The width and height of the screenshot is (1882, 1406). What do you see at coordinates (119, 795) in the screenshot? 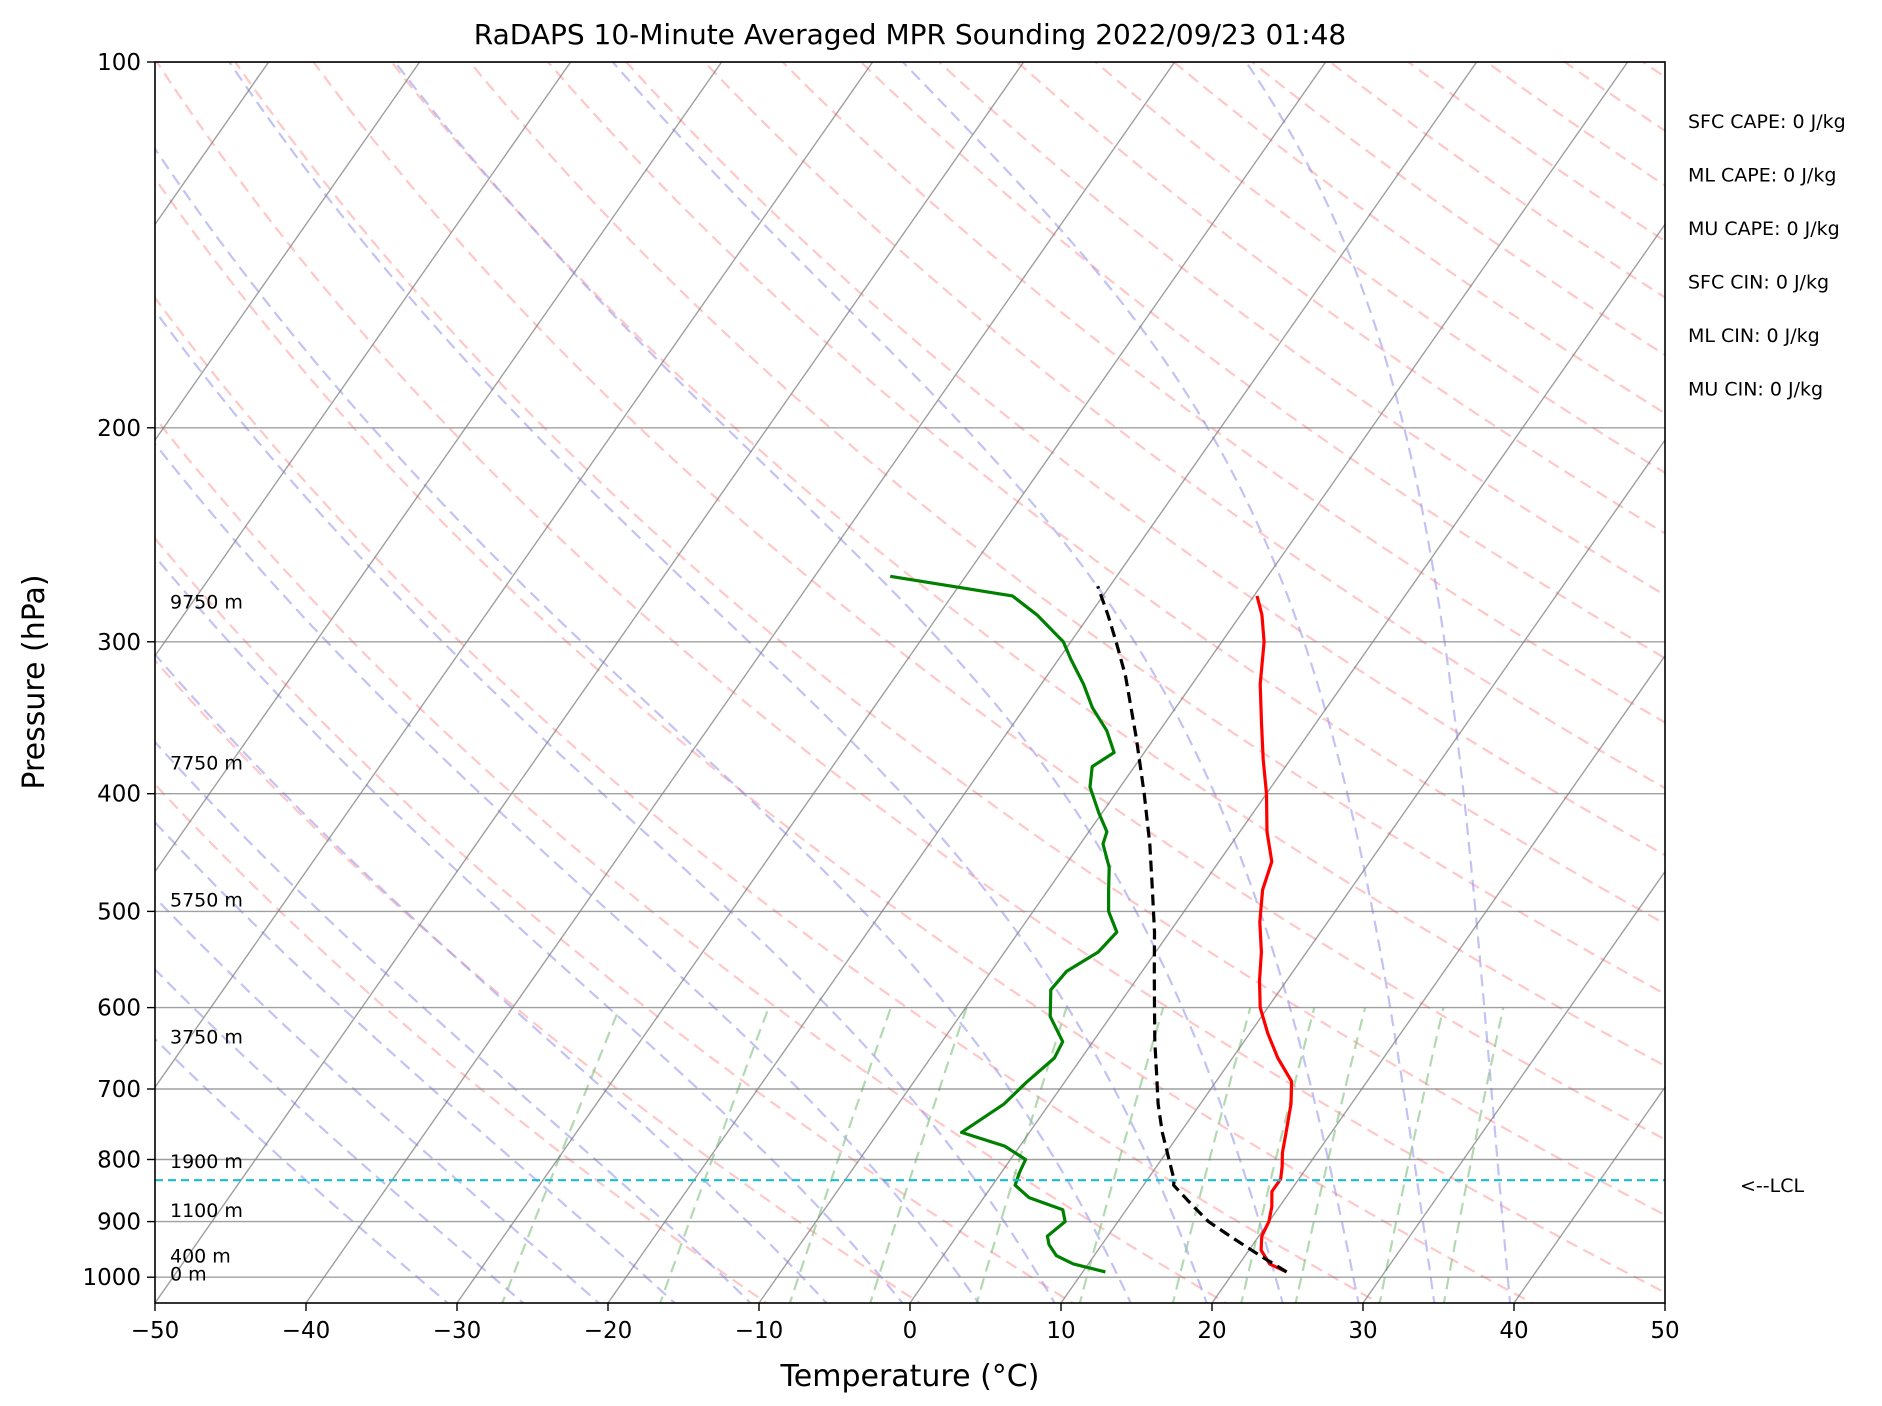
I see `y-tick-label: 400` at bounding box center [119, 795].